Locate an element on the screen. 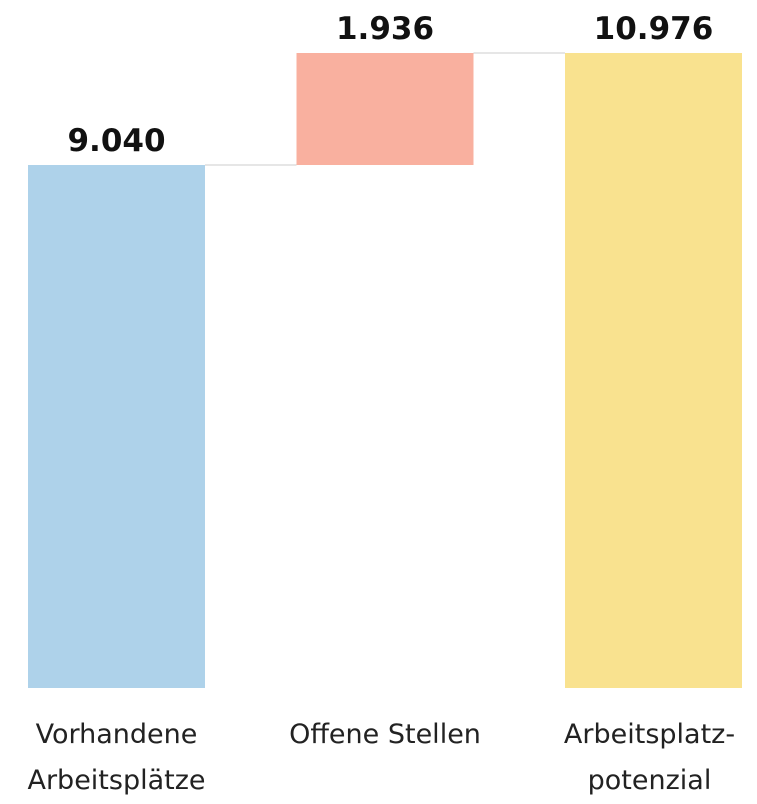 Image resolution: width=757 pixels, height=804 pixels. x-tick-label: Offene Stellen is located at coordinates (385, 734).